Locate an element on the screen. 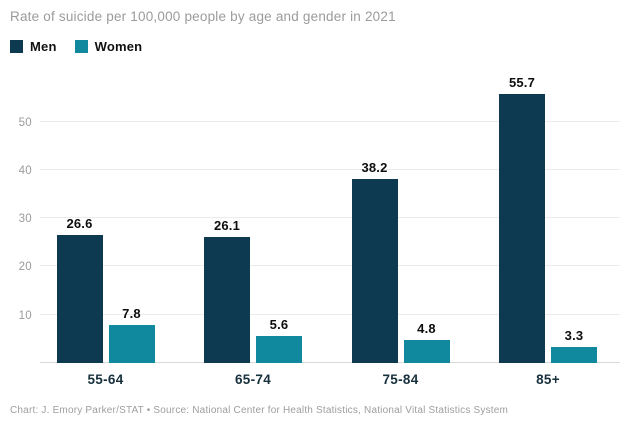 Image resolution: width=624 pixels, height=426 pixels. value-label-men-85+: 55.7 is located at coordinates (522, 83).